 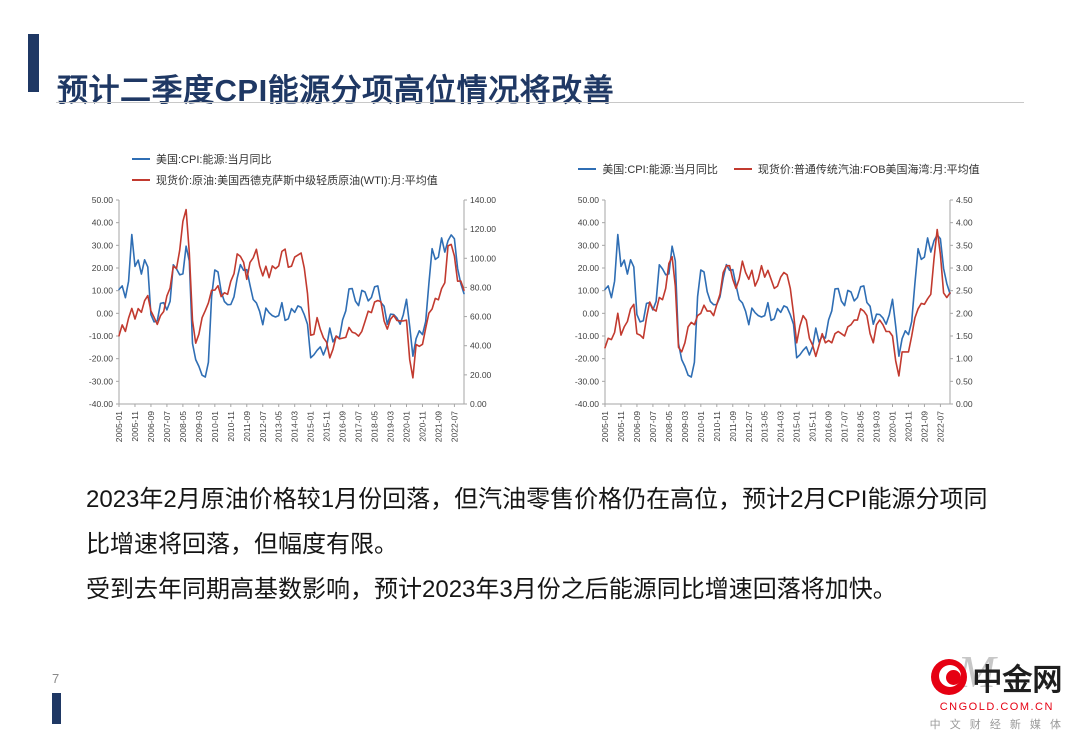 What do you see at coordinates (491, 589) in the screenshot?
I see `commentary-paragraph-2: 受到去年同期高基数影响，预计2023年3月份之后能源同比增速回落将加快。` at bounding box center [491, 589].